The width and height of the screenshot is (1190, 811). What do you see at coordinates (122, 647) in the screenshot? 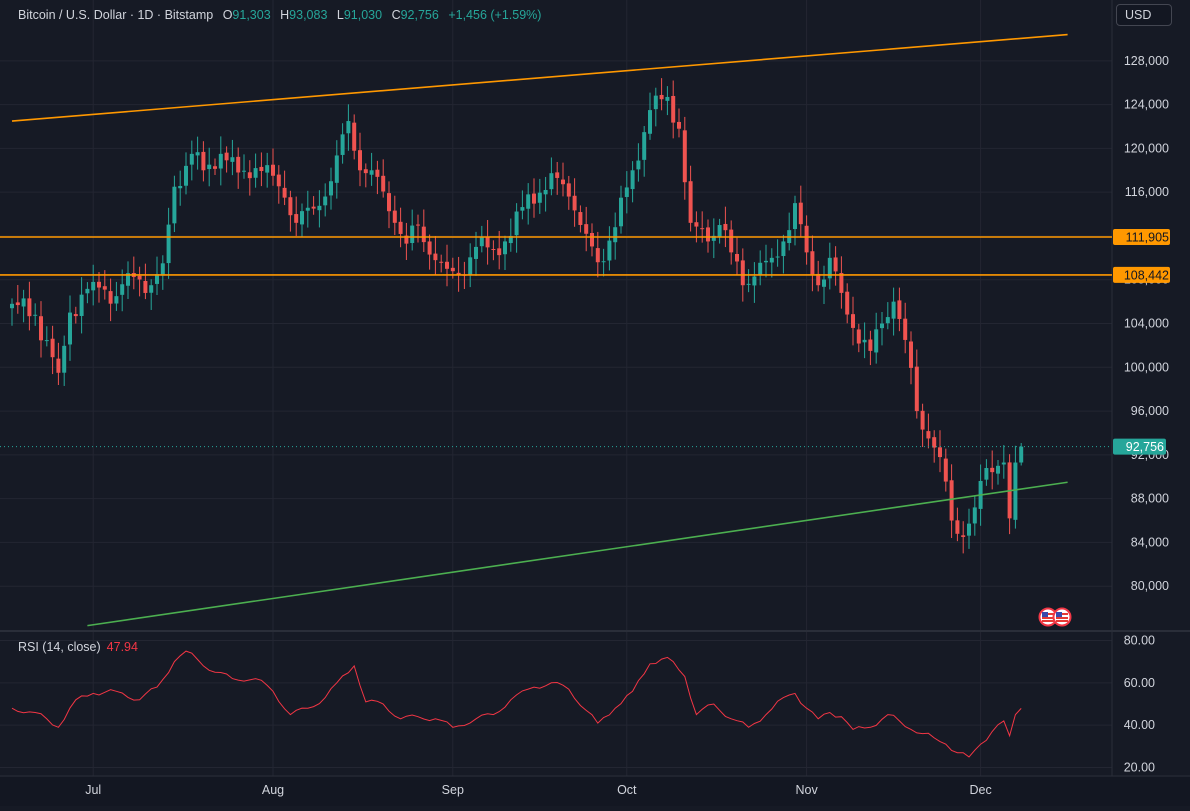
I see `rsi-value: 47.94` at bounding box center [122, 647].